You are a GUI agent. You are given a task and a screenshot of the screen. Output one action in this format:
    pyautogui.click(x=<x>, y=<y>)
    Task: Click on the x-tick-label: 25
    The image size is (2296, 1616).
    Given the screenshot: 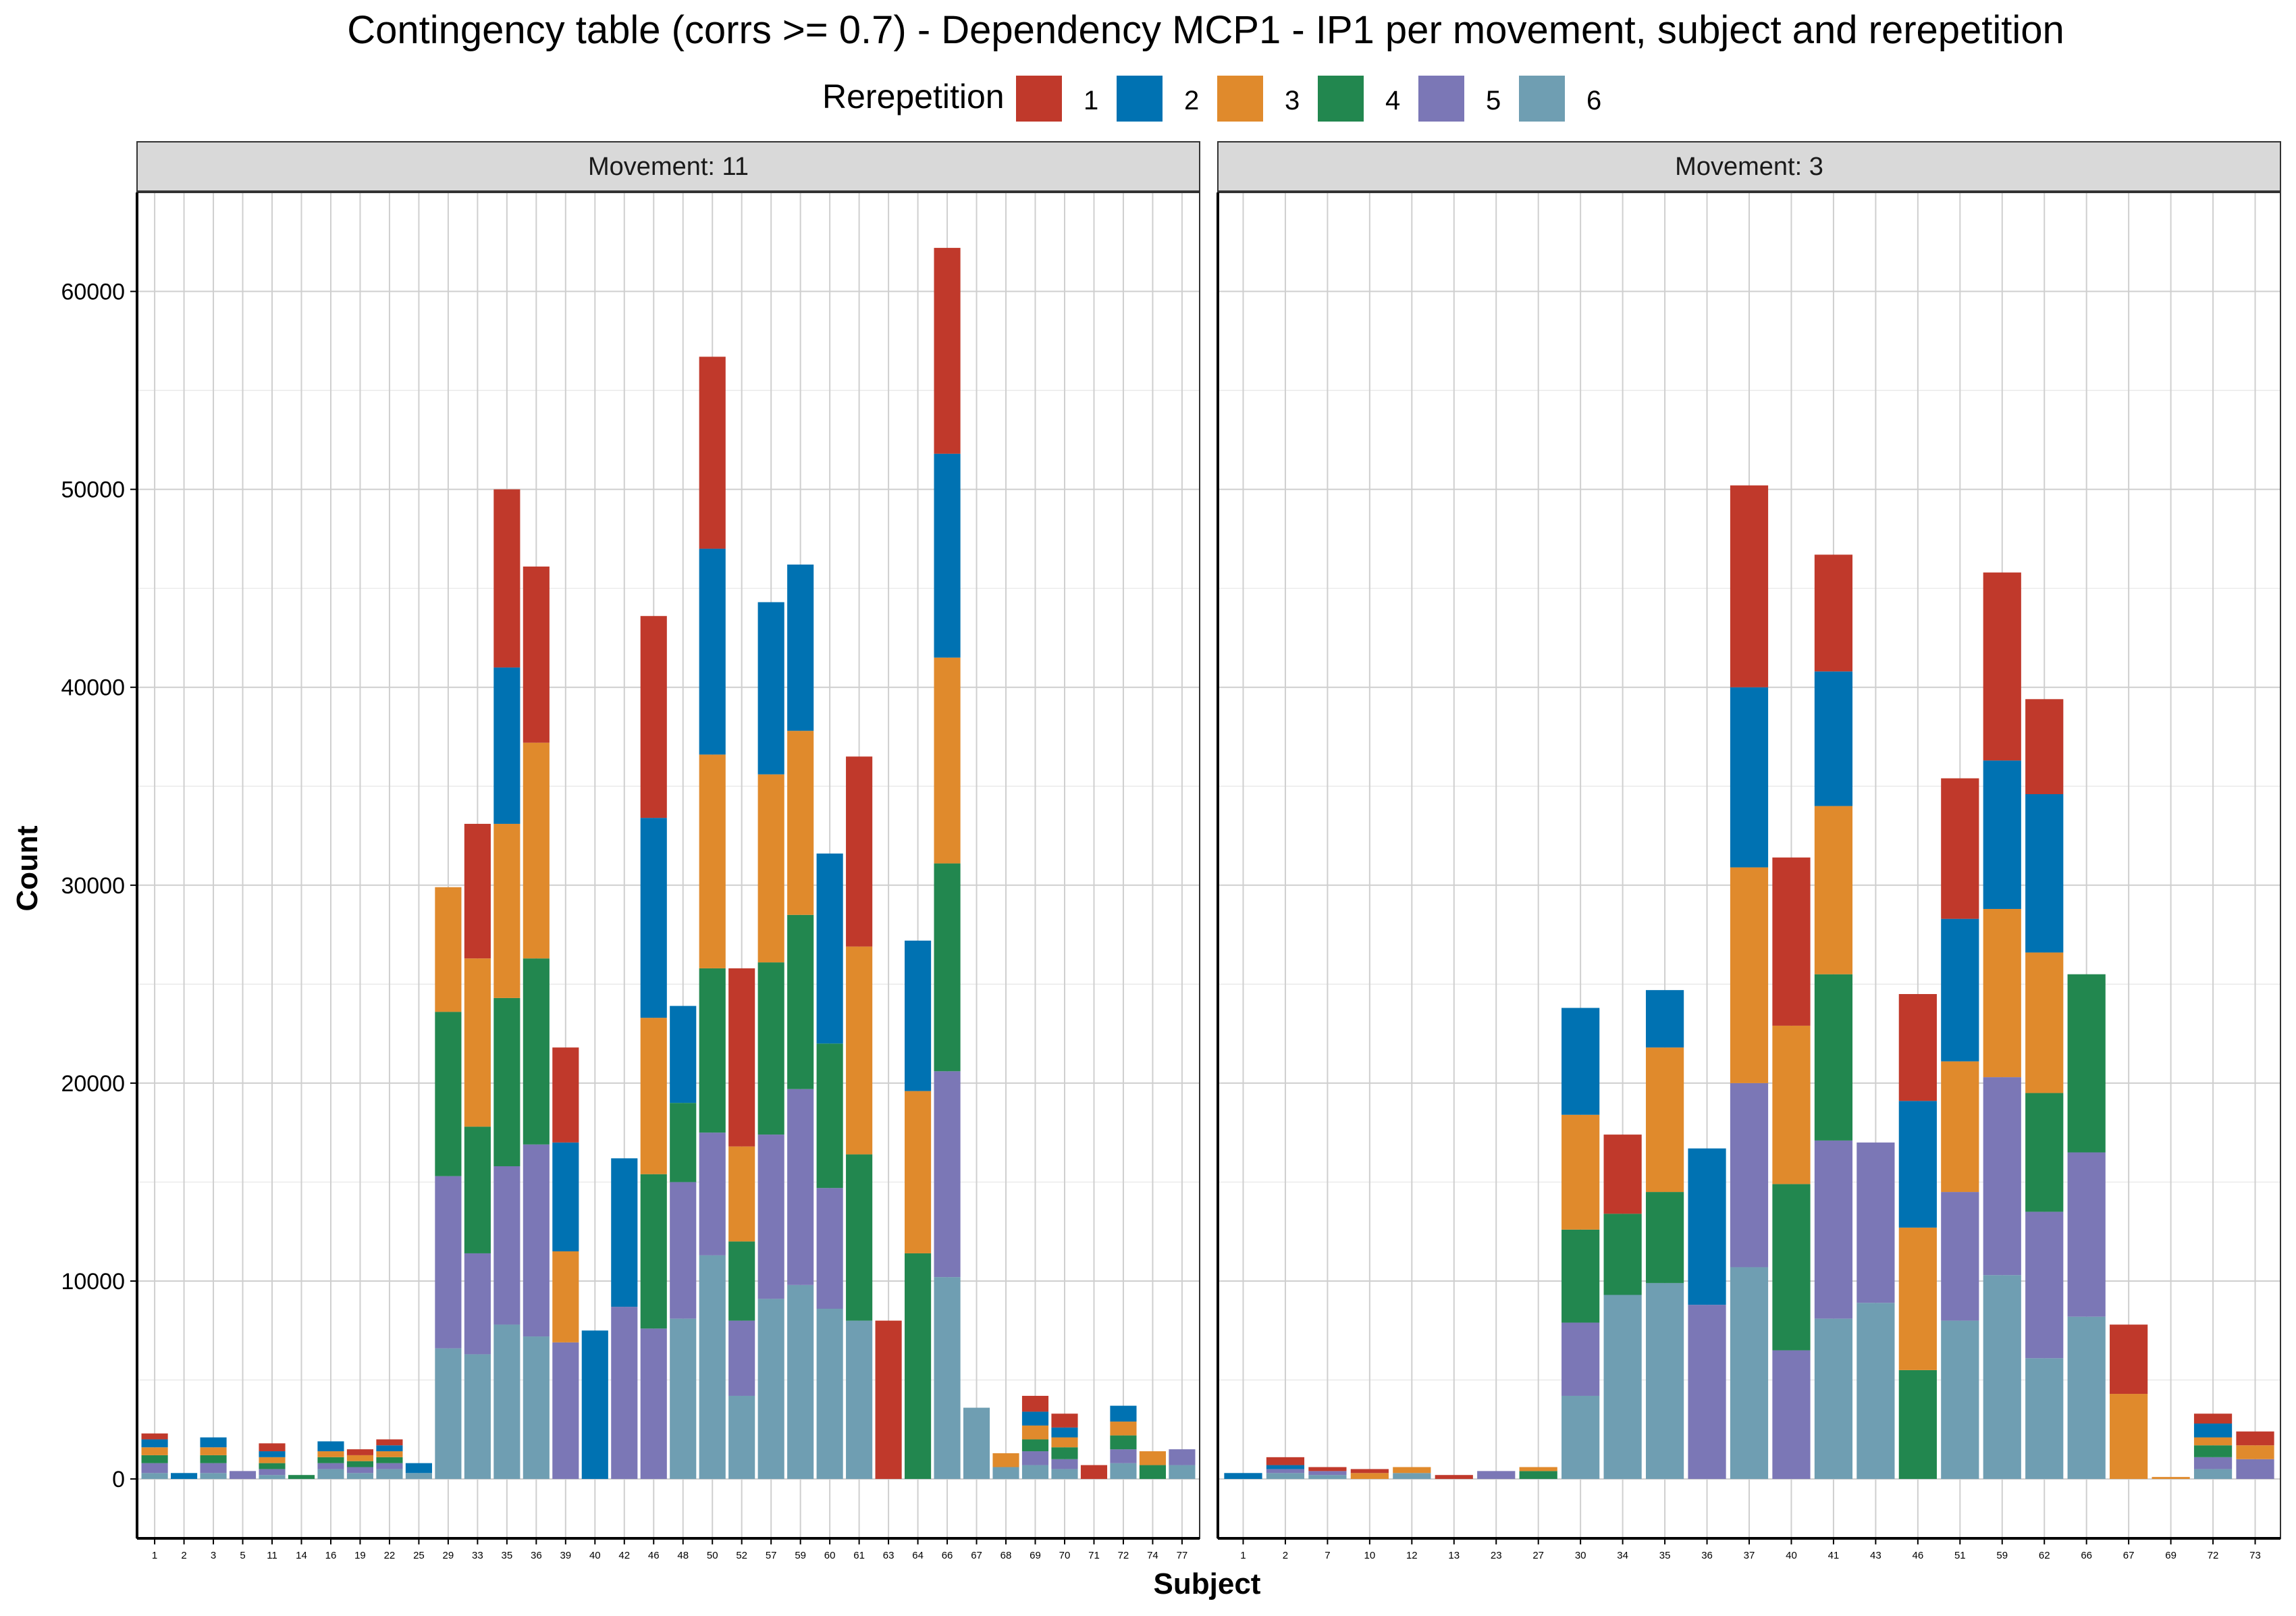 What is the action you would take?
    pyautogui.click(x=419, y=1555)
    